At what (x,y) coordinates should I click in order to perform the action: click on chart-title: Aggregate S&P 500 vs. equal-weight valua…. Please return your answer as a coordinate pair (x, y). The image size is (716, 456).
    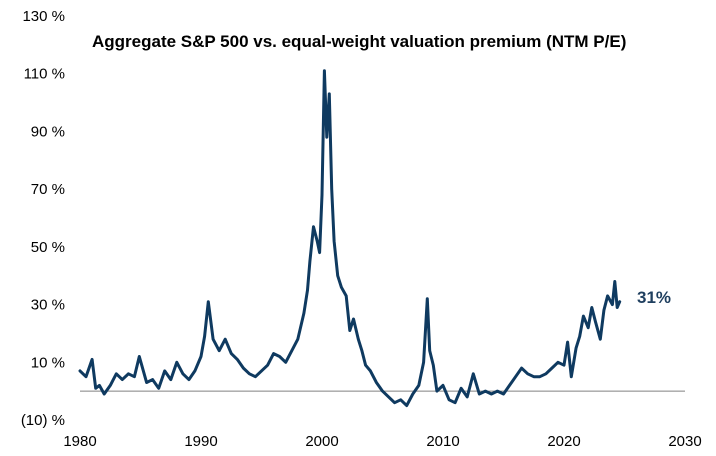
    Looking at the image, I should click on (359, 41).